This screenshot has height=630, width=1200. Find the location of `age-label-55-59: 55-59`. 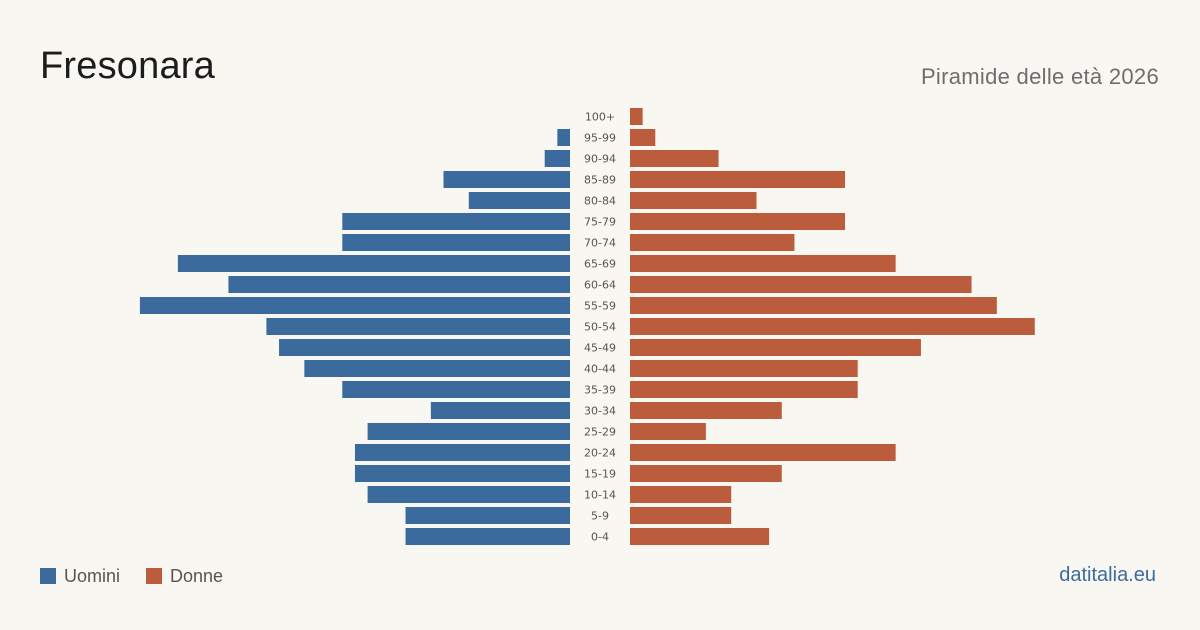

age-label-55-59: 55-59 is located at coordinates (600, 306).